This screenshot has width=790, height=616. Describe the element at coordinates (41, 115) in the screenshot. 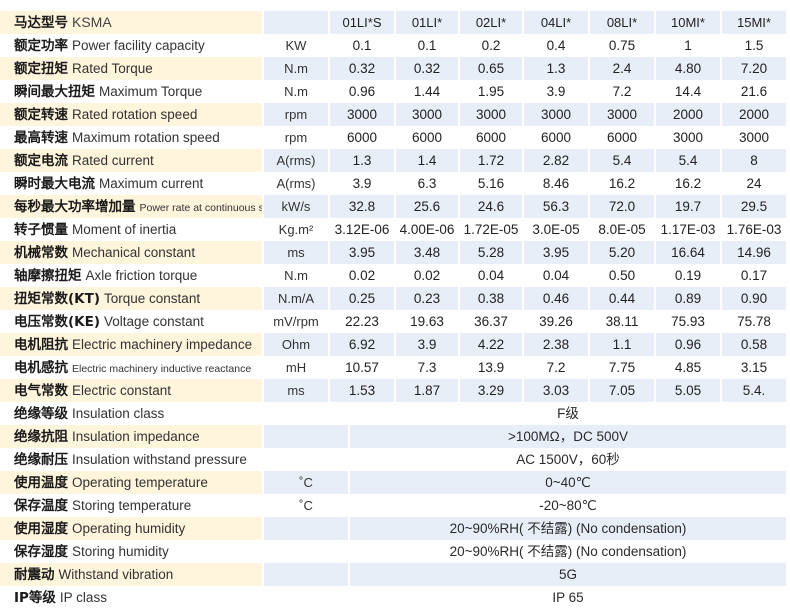

I see `row-label-zh: 额定转速` at that location.